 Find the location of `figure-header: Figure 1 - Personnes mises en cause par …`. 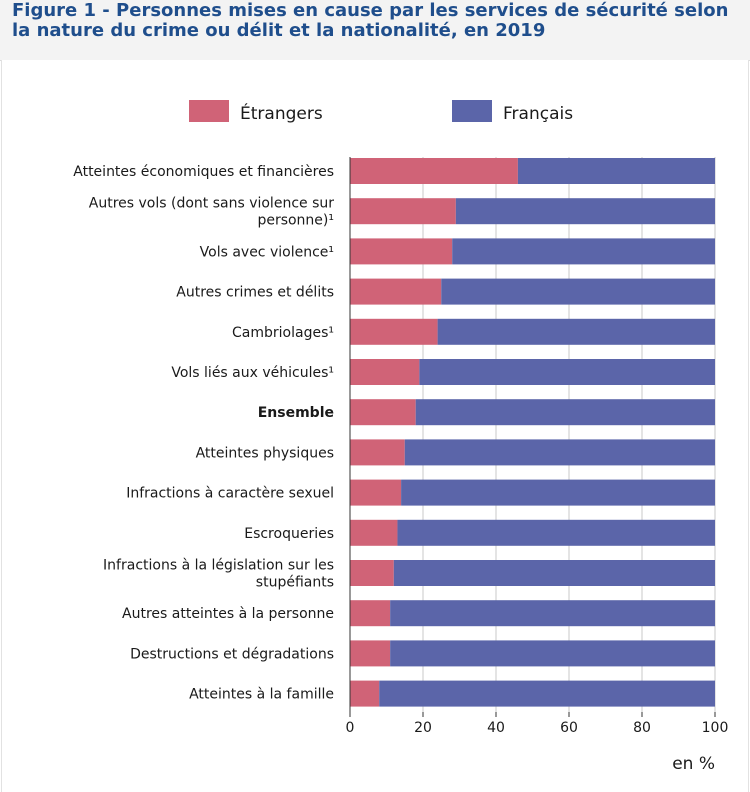

figure-header: Figure 1 - Personnes mises en cause par … is located at coordinates (375, 30).